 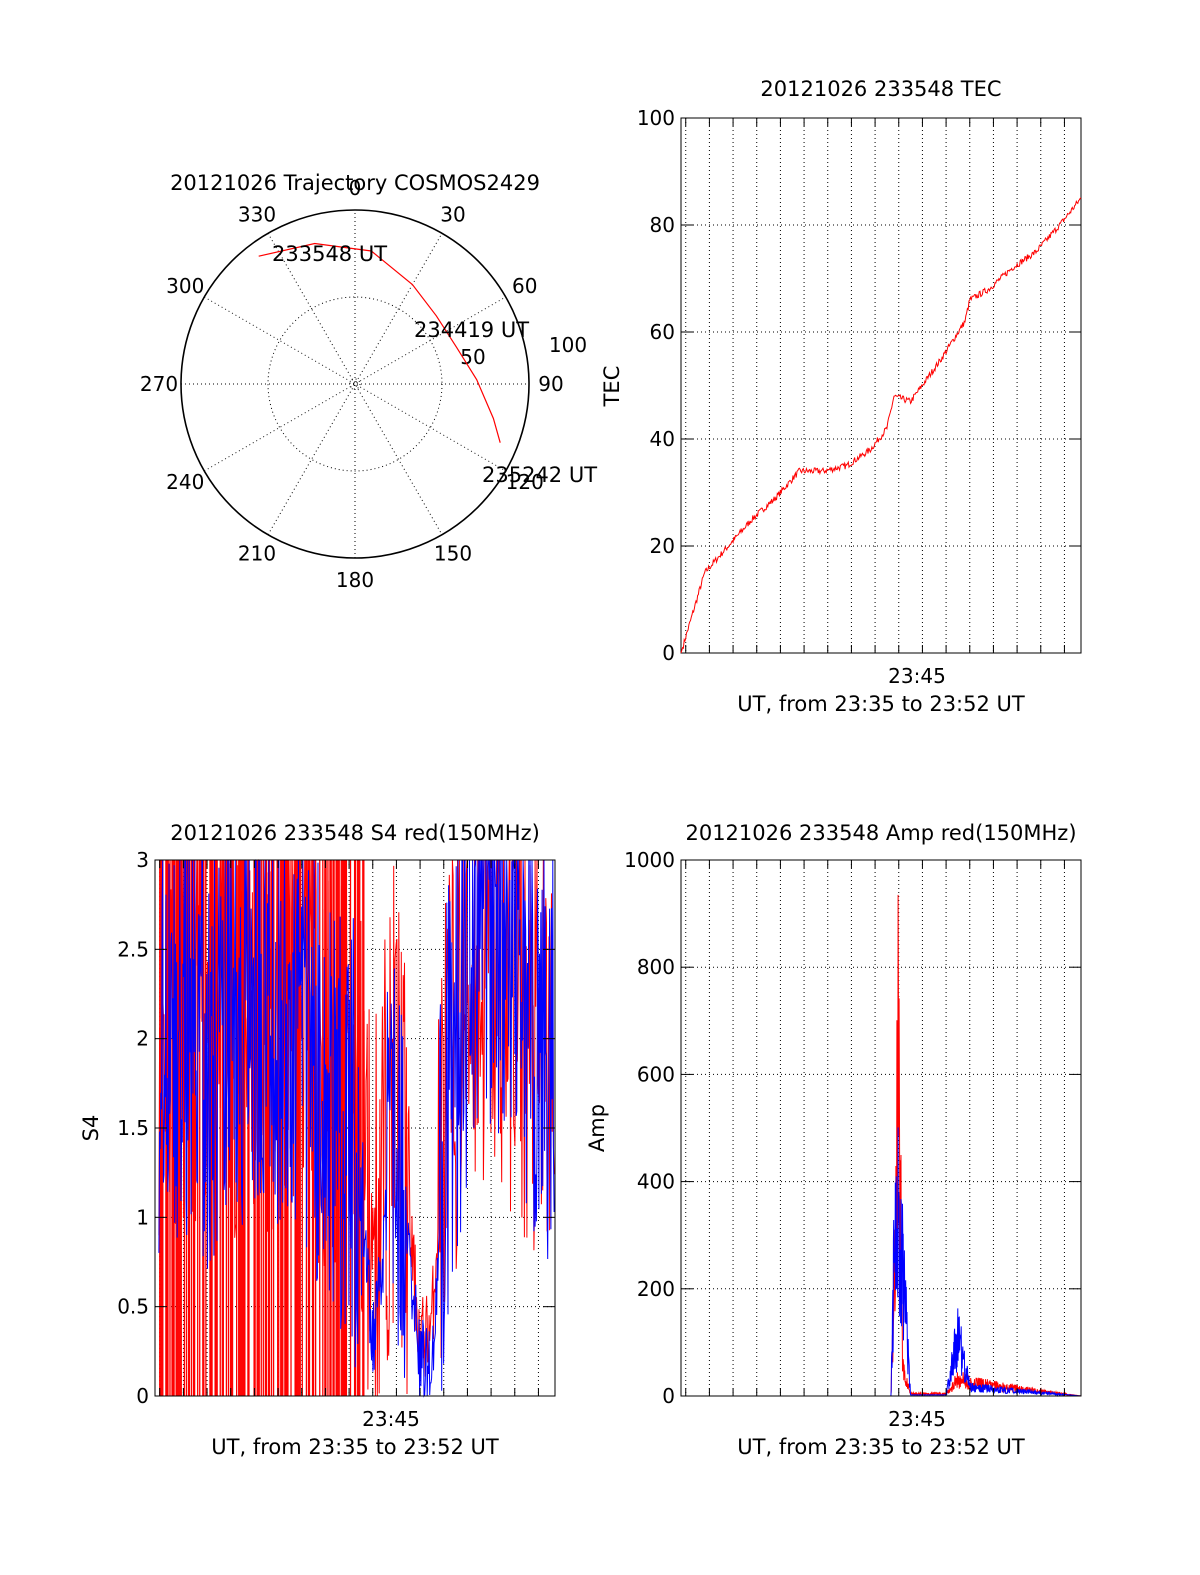 What do you see at coordinates (662, 439) in the screenshot?
I see `tec-y-tick-label: 40` at bounding box center [662, 439].